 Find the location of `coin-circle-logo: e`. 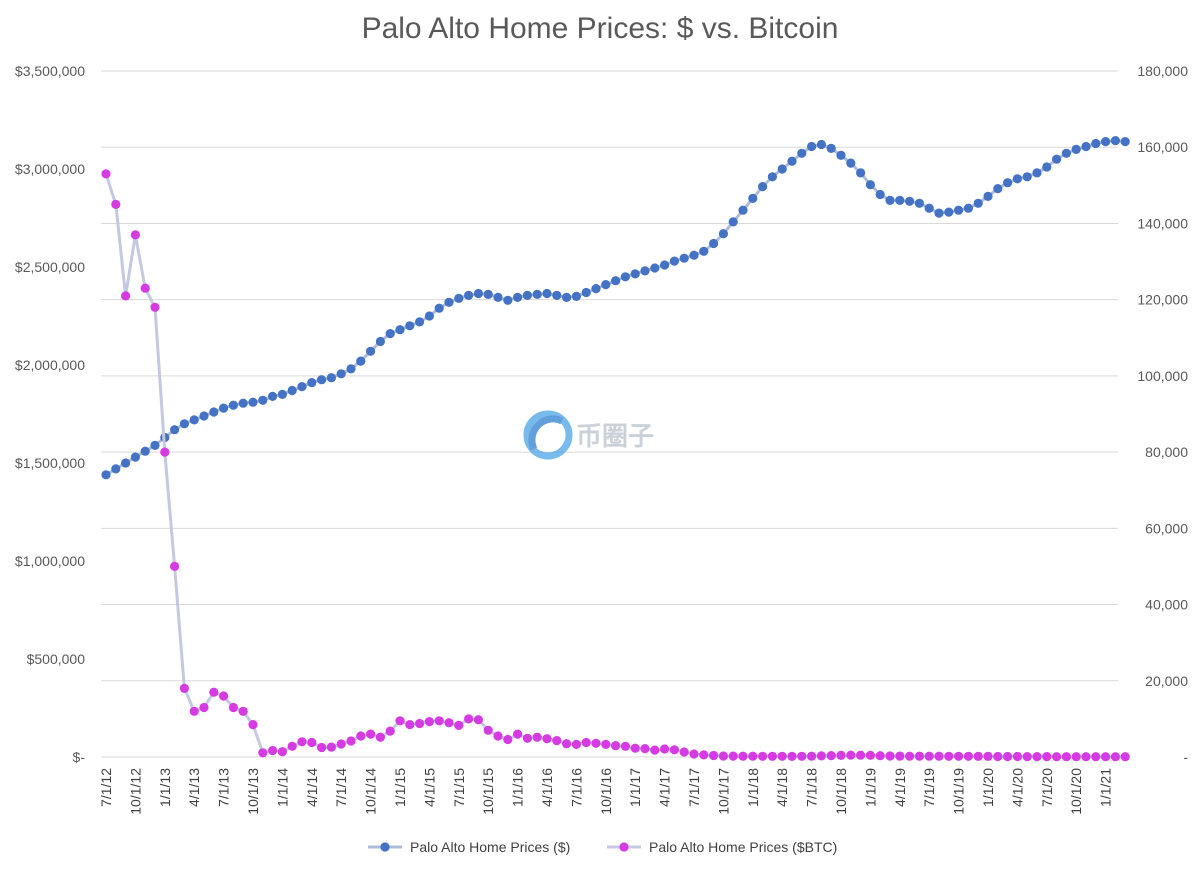

coin-circle-logo: e is located at coordinates (548, 435).